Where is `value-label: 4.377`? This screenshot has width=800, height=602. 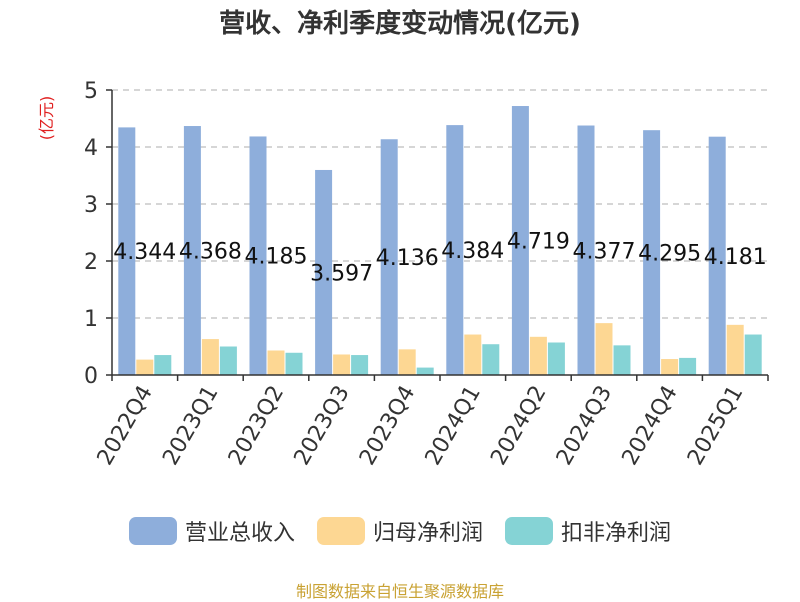
value-label: 4.377 is located at coordinates (604, 251).